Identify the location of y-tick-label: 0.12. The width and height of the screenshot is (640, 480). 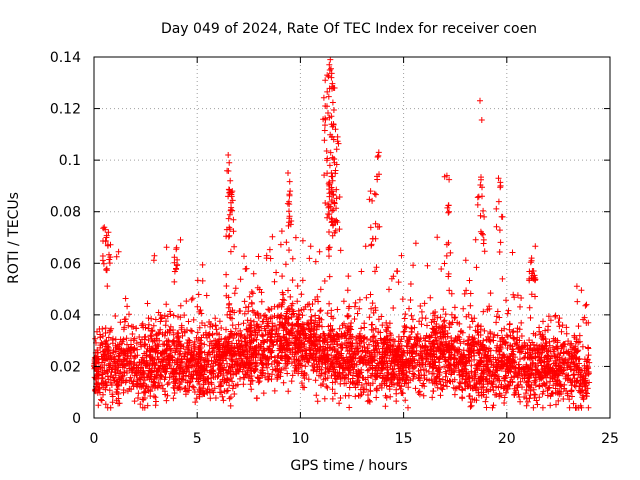
(65, 110).